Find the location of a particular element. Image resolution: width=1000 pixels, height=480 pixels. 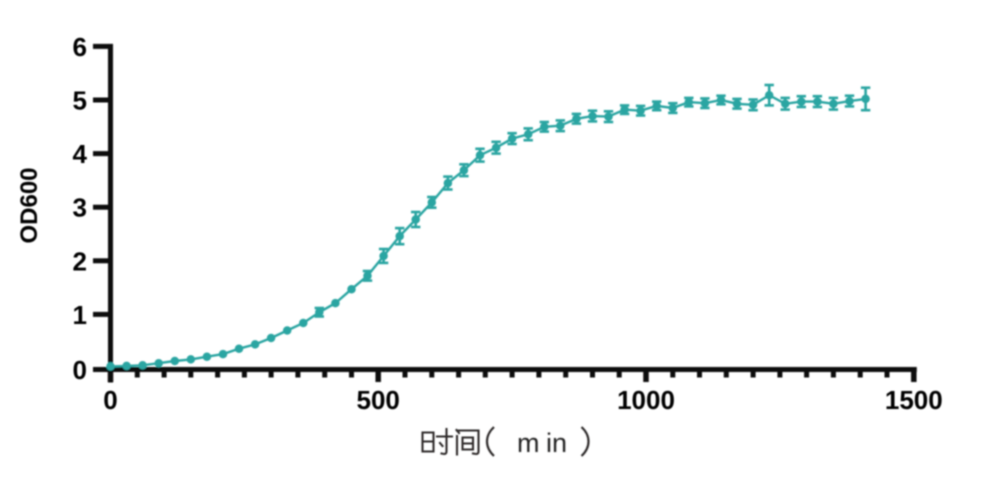

svg-text: 500 is located at coordinates (378, 400).